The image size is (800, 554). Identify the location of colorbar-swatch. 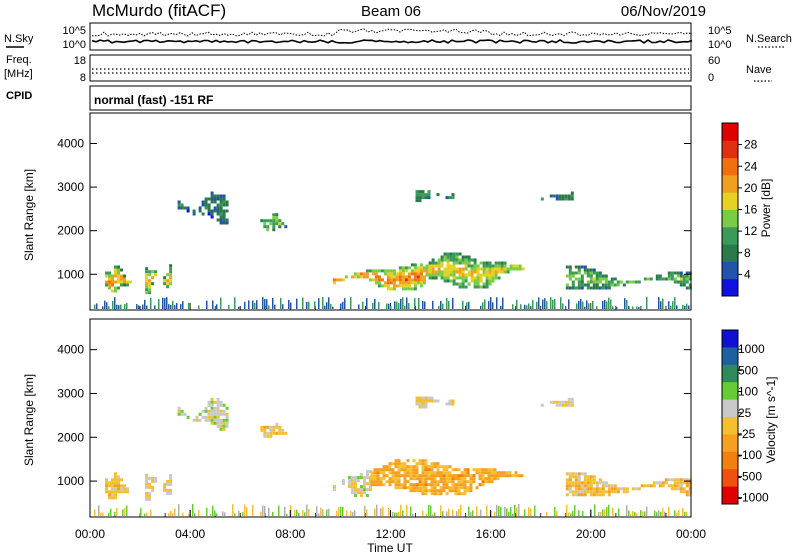
(730, 132).